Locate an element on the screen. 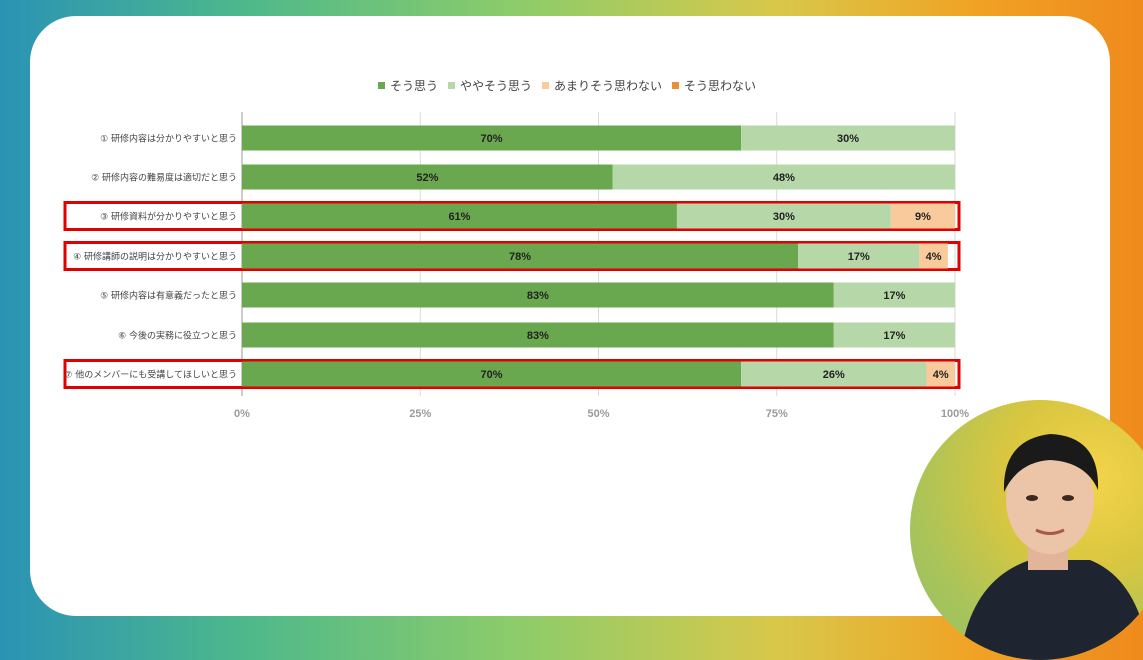  data-label: 26% is located at coordinates (834, 375).